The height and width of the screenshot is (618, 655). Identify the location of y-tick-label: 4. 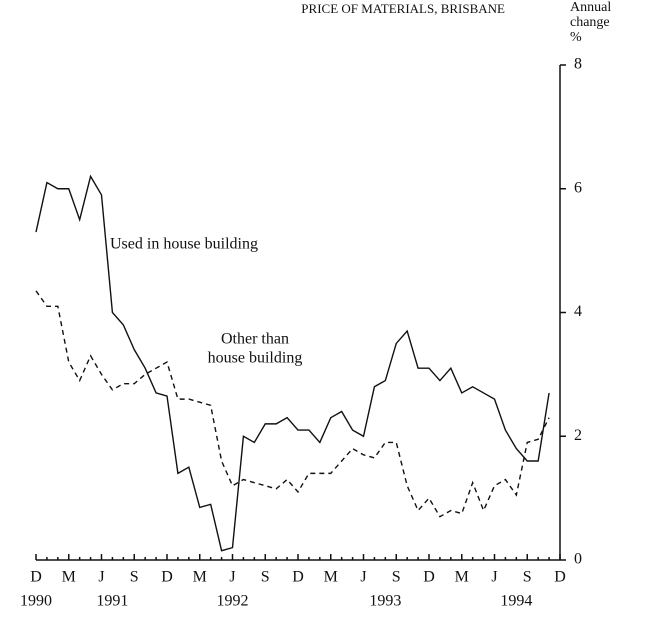
(578, 311).